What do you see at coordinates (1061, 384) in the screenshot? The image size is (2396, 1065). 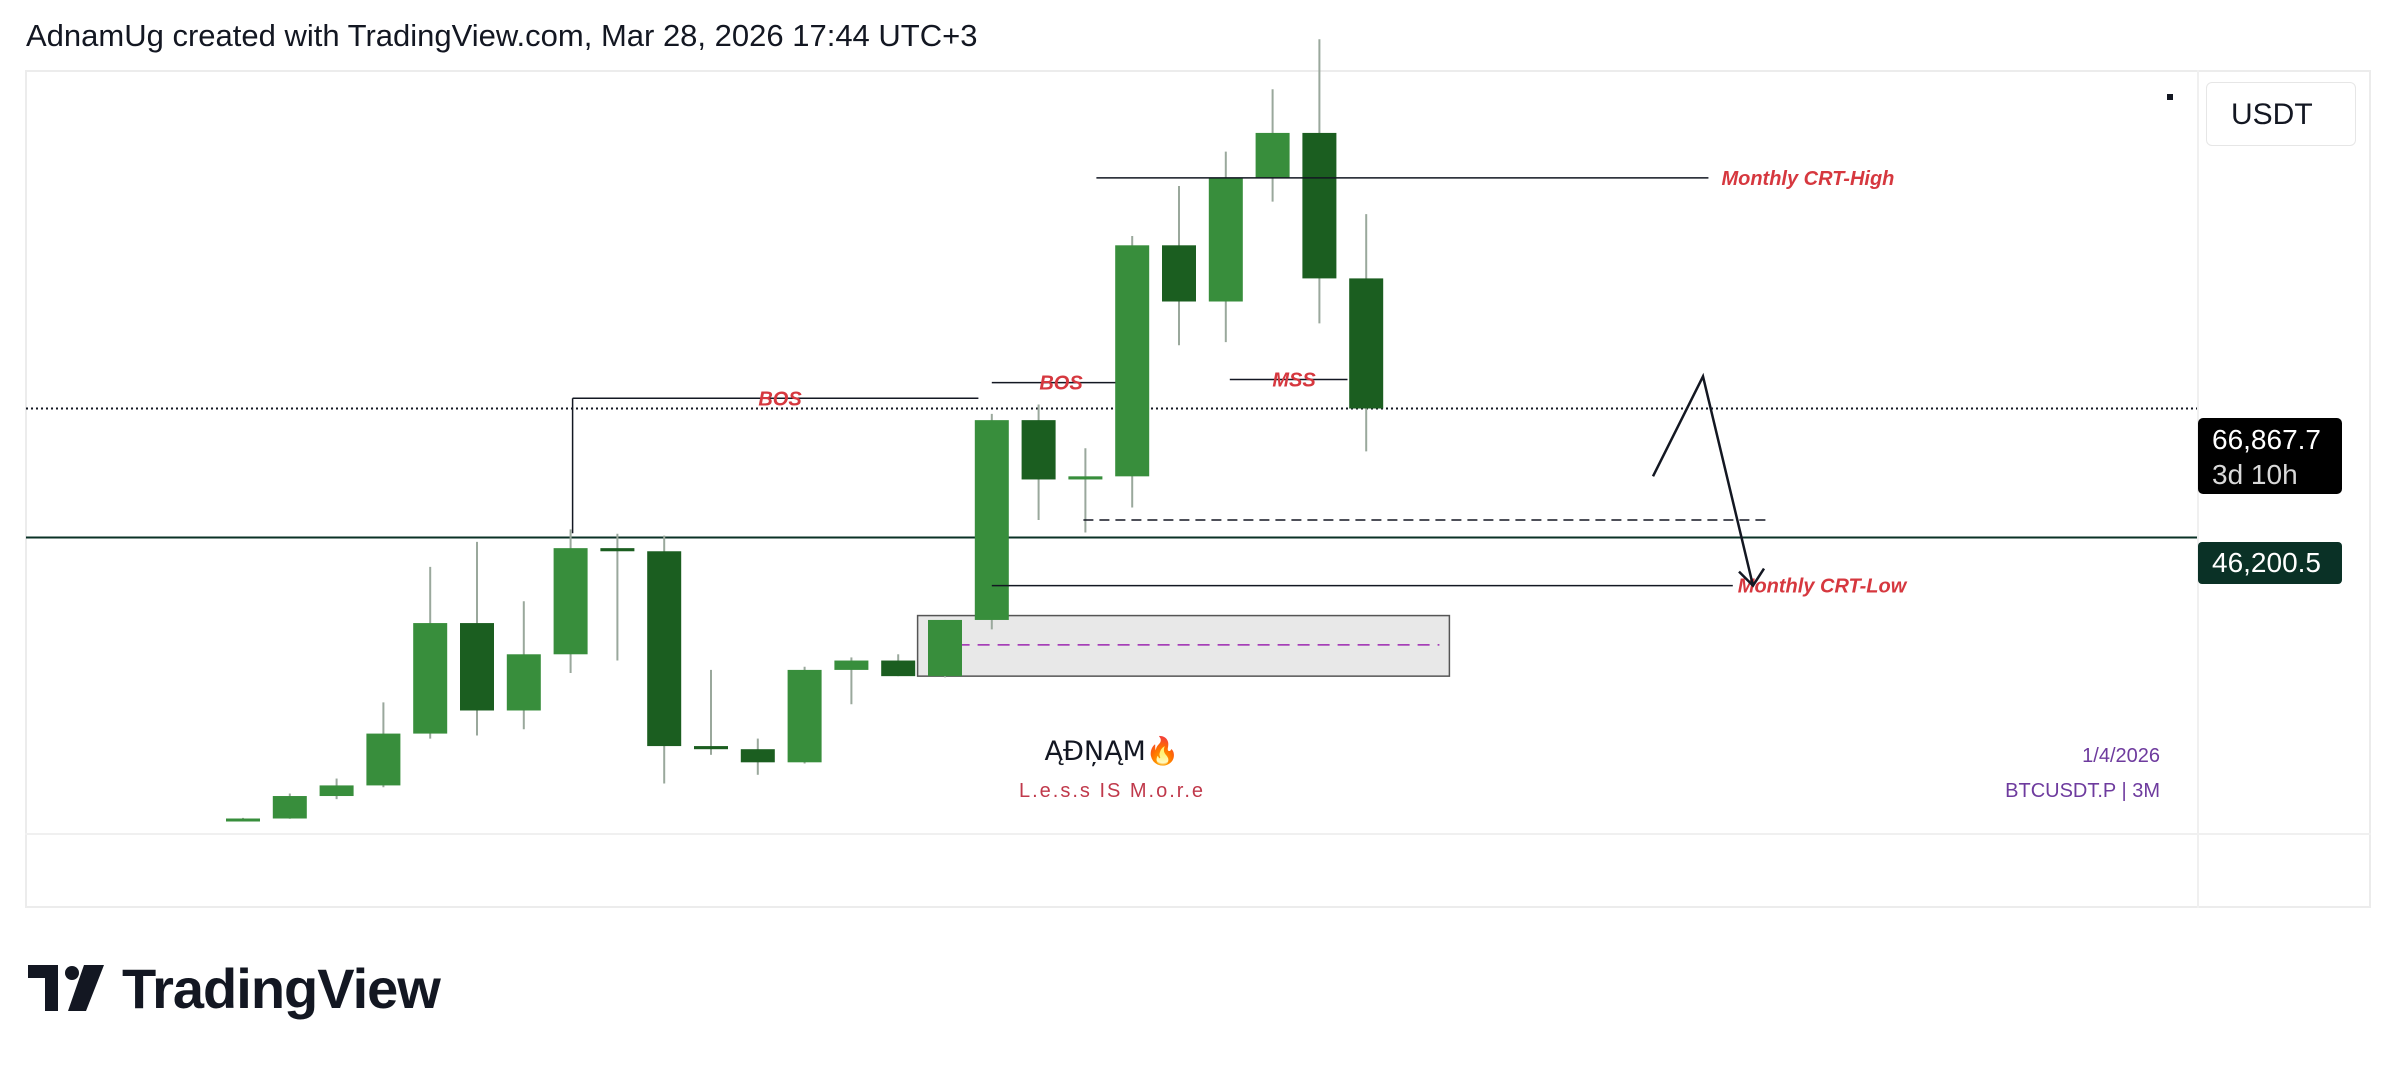 I see `bos-2-label: BOS` at bounding box center [1061, 384].